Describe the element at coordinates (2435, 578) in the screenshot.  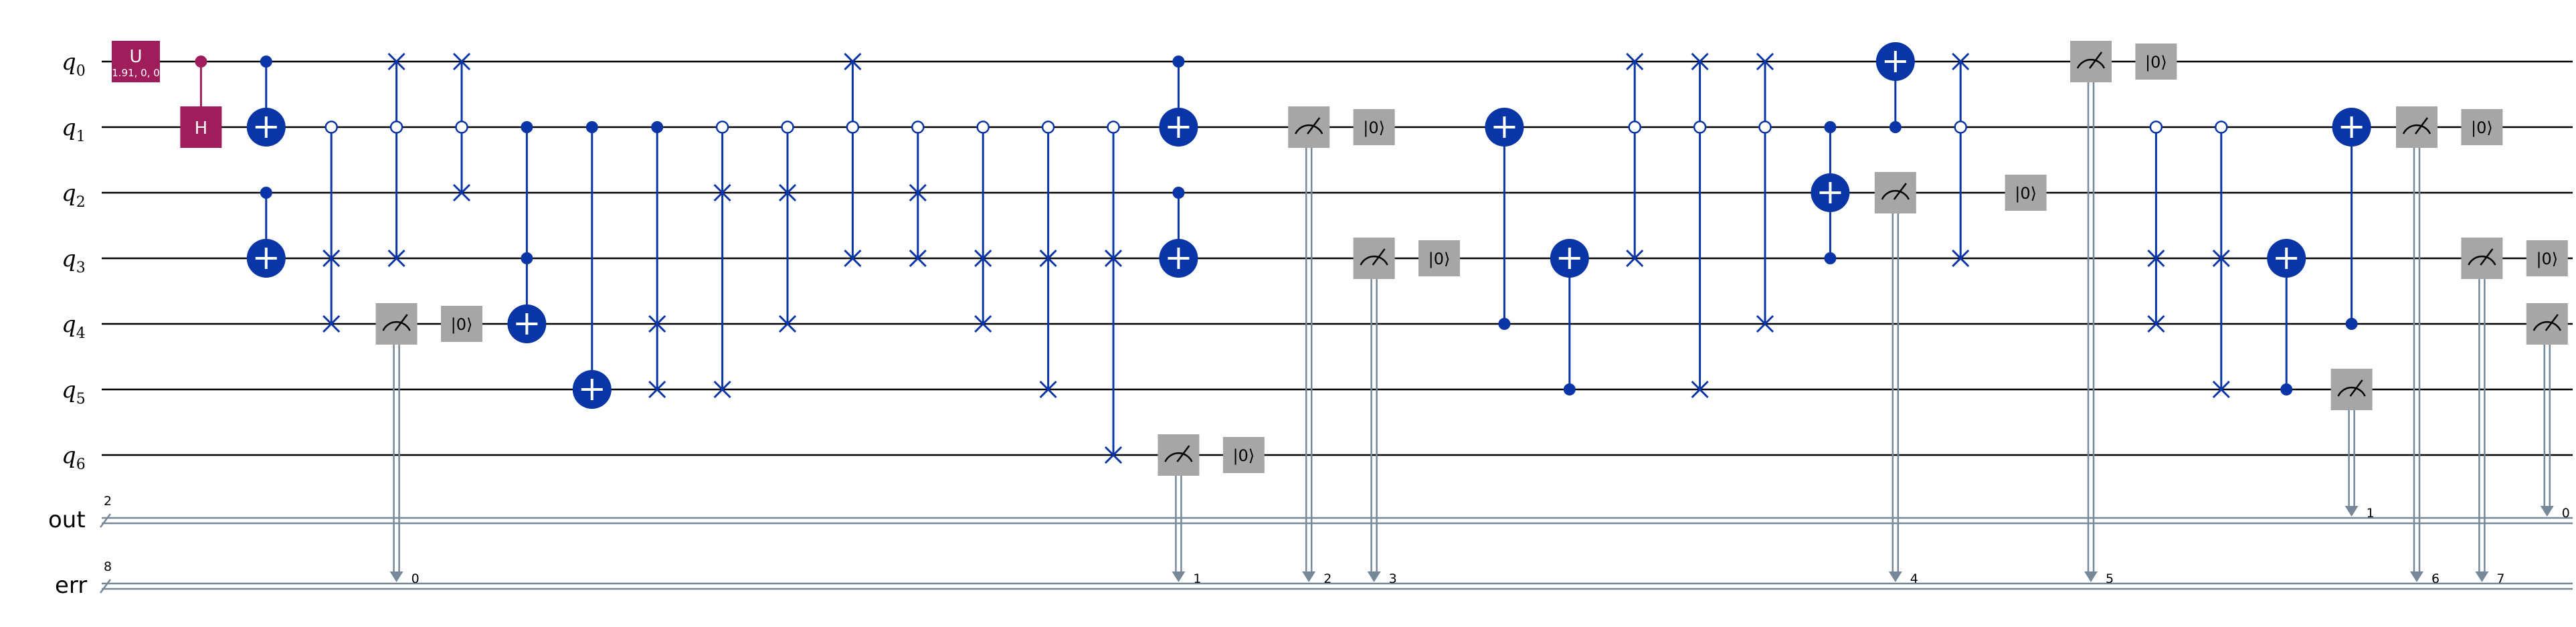
I see `bit-index-label: 6` at that location.